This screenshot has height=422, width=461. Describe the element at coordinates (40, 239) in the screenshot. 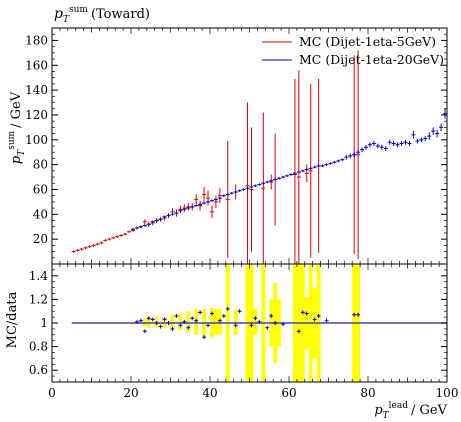

I see `main-ytick-label: 20` at that location.